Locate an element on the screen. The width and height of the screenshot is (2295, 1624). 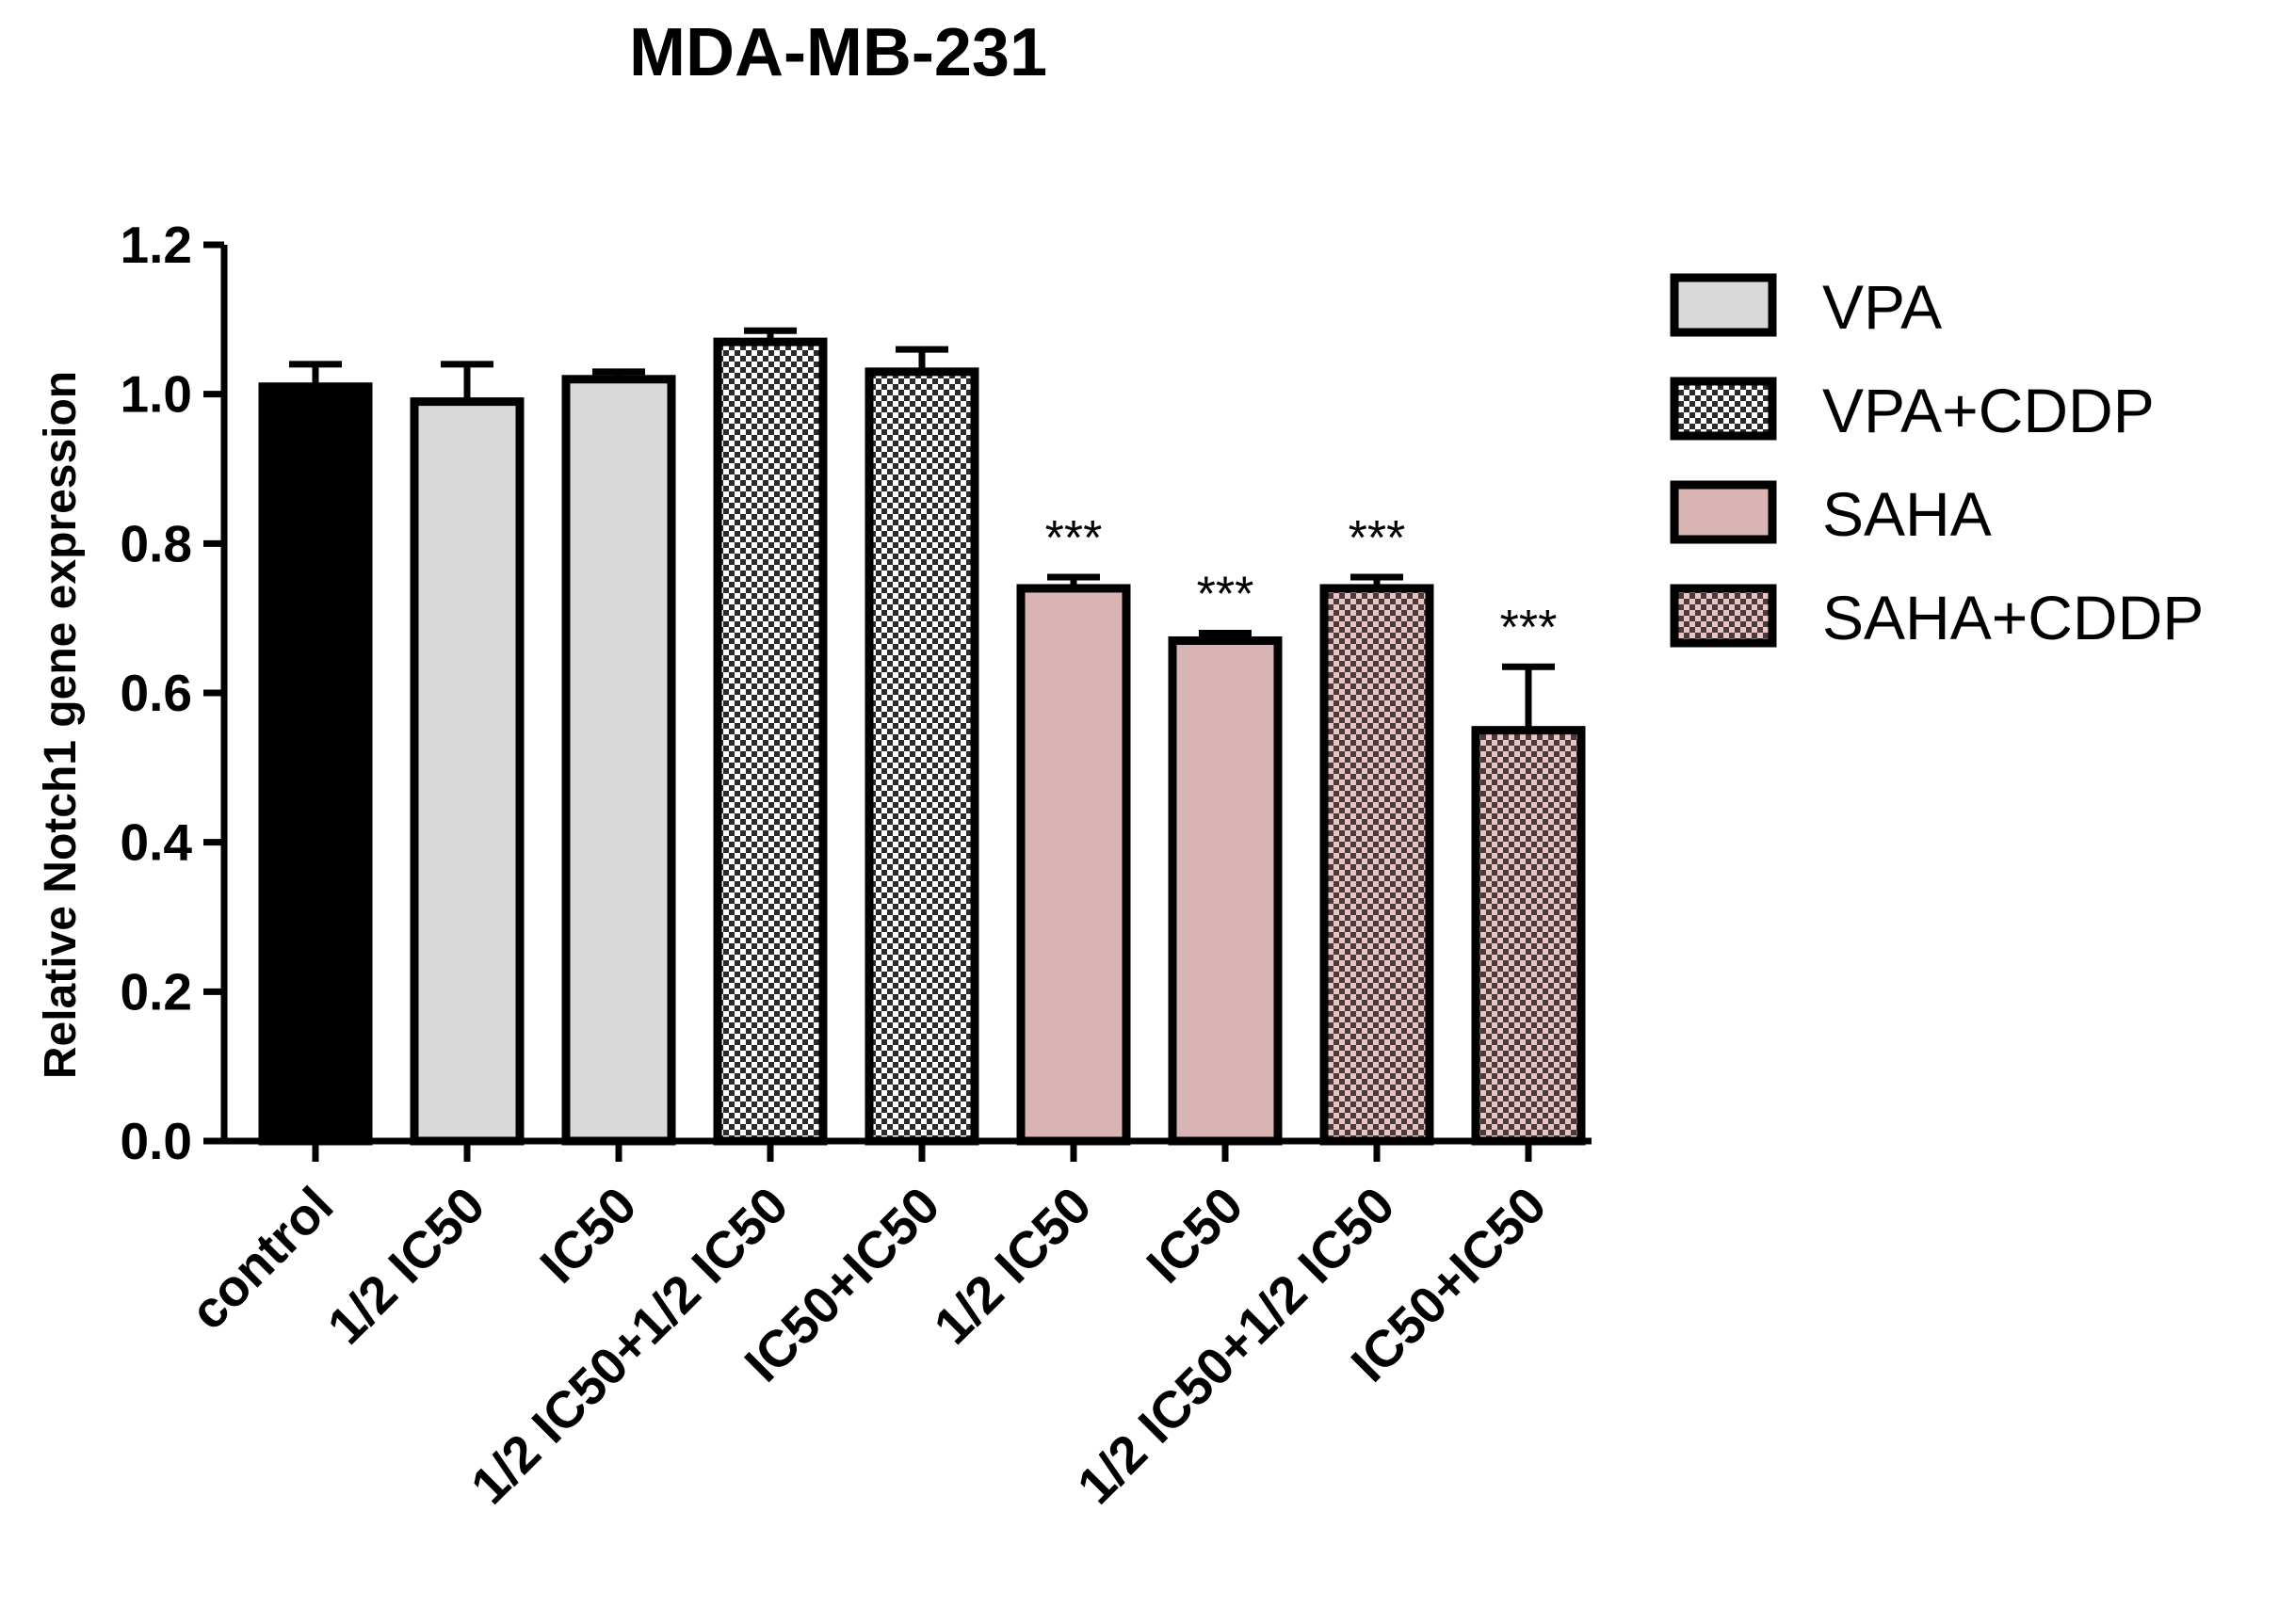
y-tick-label: 1.2 is located at coordinates (156, 245).